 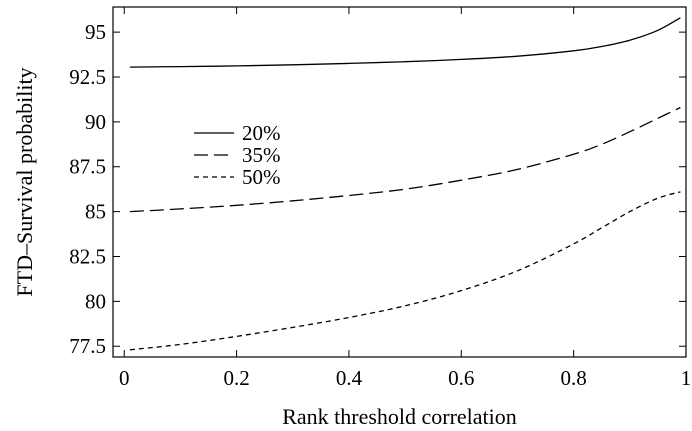 I want to click on y-tick-label: 77.5, so click(x=87, y=346).